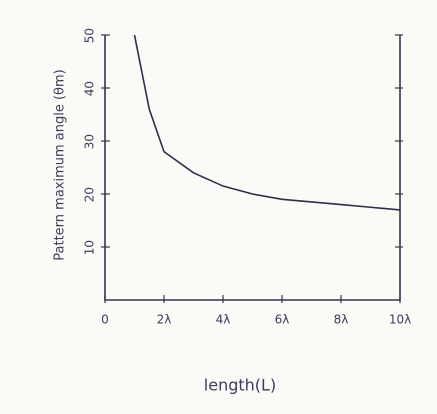  I want to click on x-tick-label: 0, so click(105, 320).